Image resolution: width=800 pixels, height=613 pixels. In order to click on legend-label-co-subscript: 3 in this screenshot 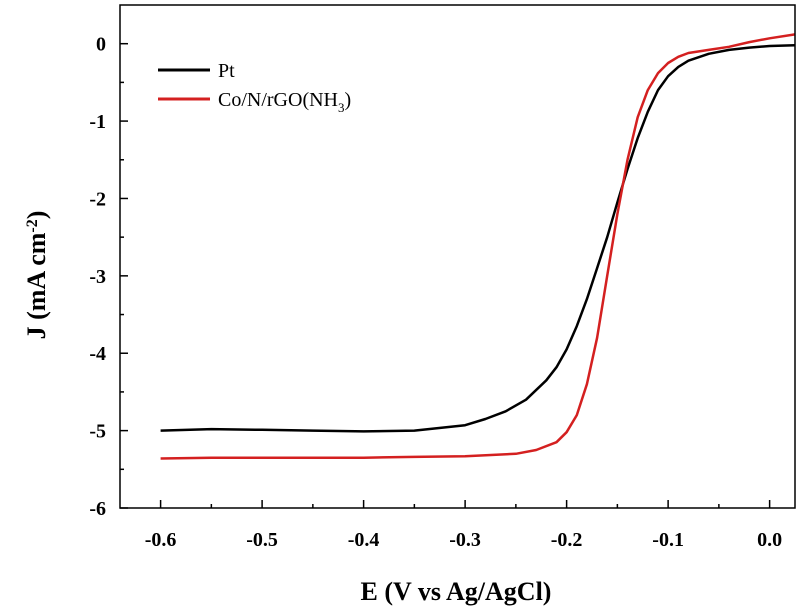, I will do `click(341, 107)`.